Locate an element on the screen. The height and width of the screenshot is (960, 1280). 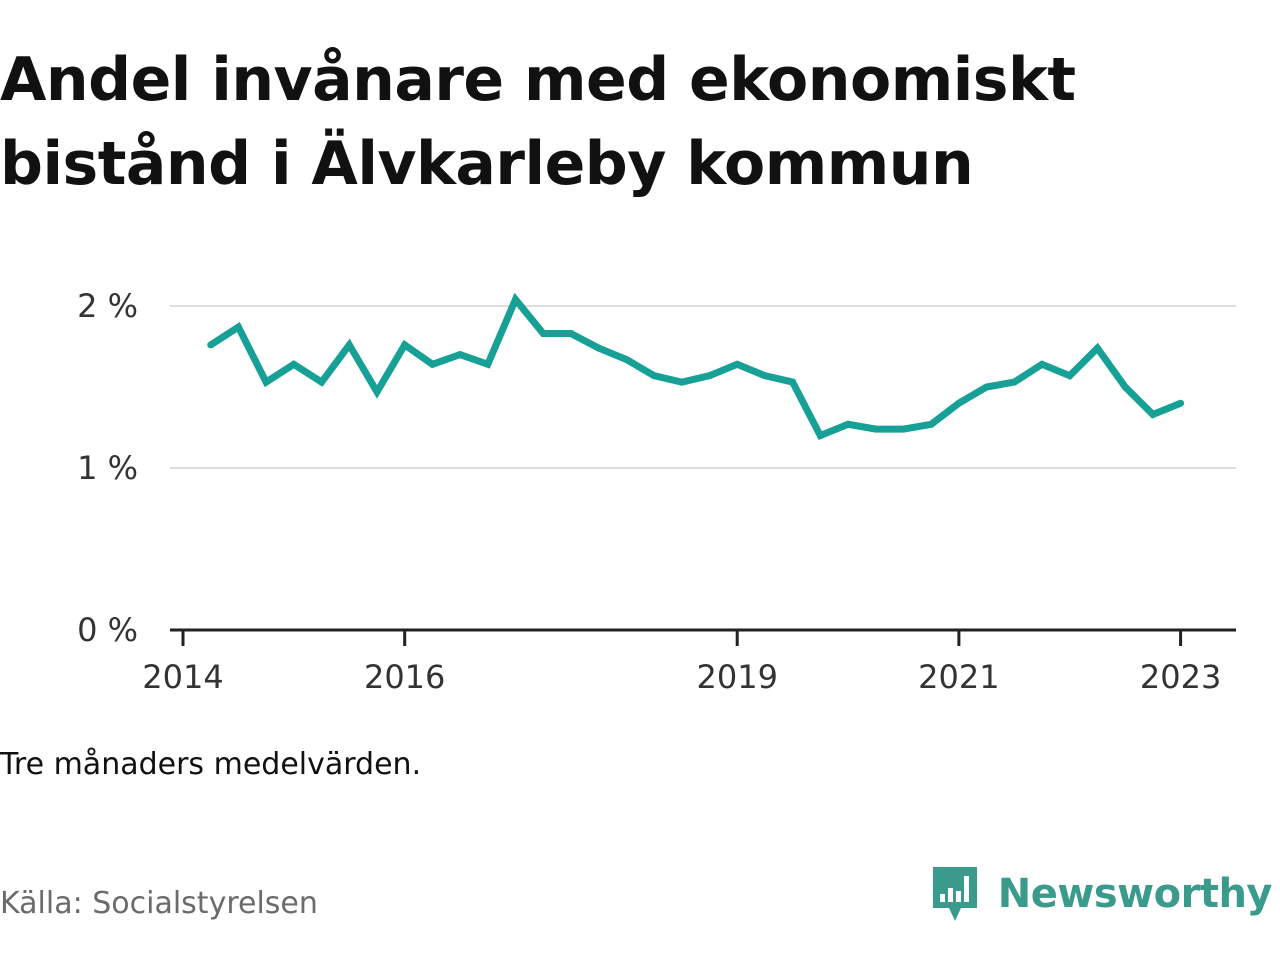
y-tick-label: 0 % is located at coordinates (107, 630).